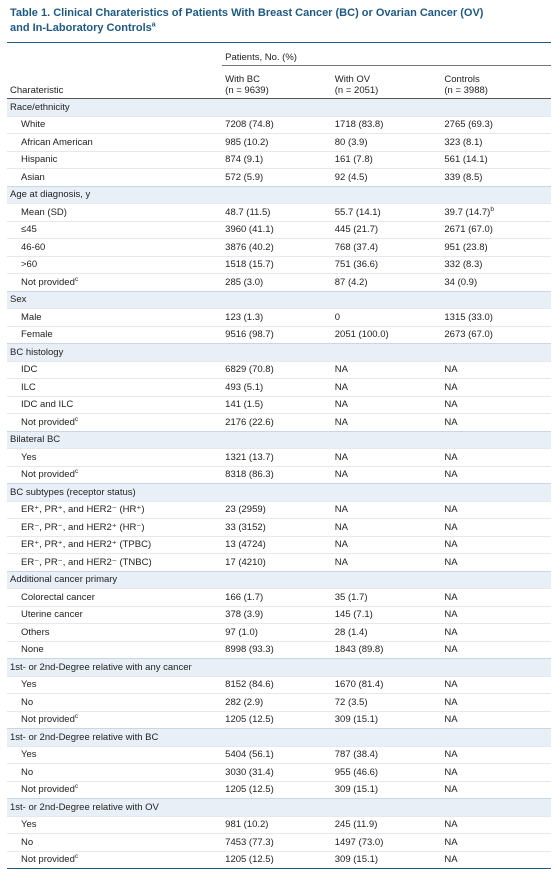  Describe the element at coordinates (277, 702) in the screenshot. I see `value-bc-cell: 282 (2.9)` at that location.